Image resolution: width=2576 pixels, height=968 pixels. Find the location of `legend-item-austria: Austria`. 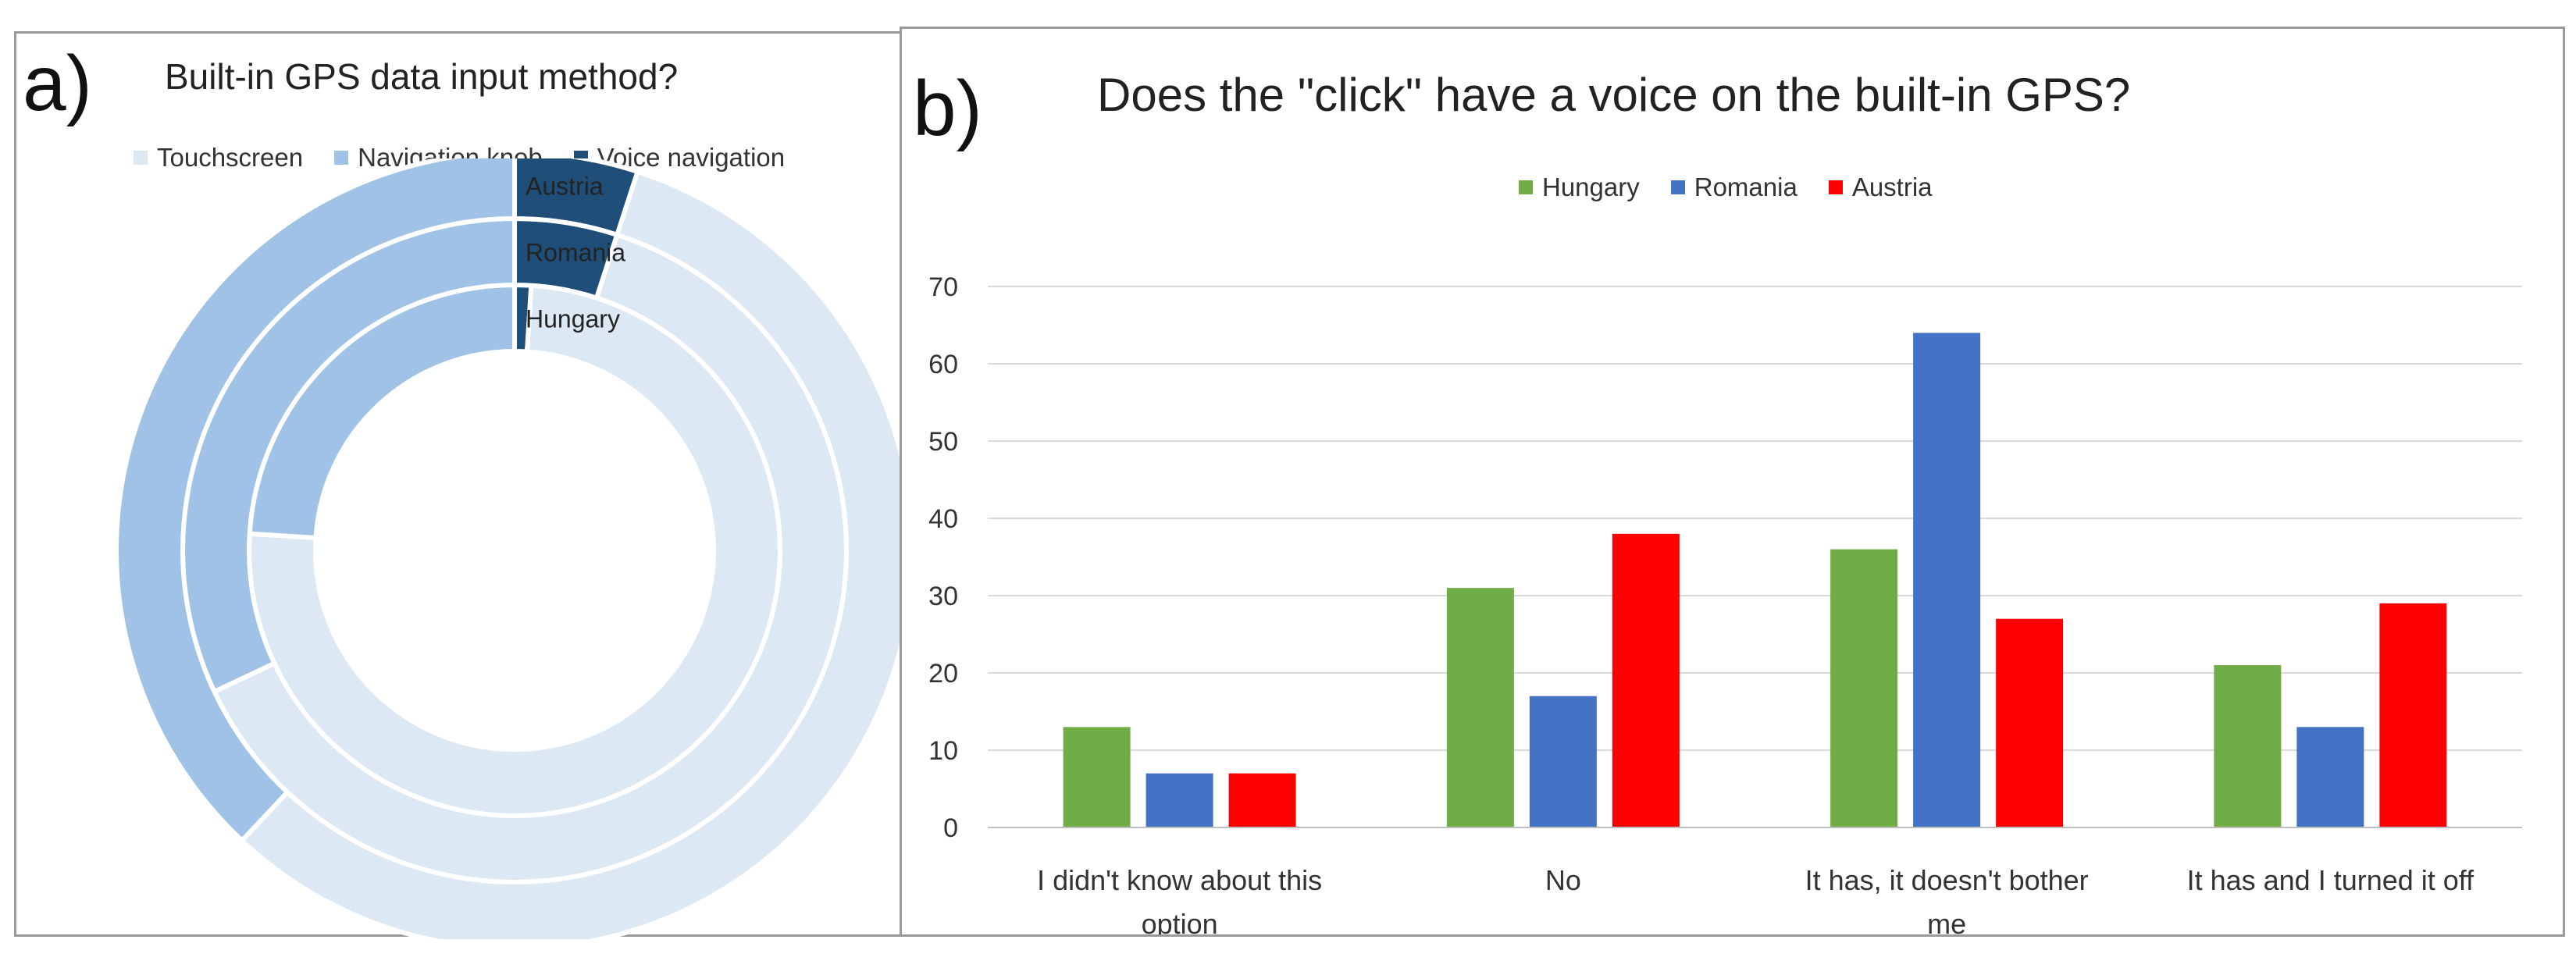

legend-item-austria: Austria is located at coordinates (1880, 187).